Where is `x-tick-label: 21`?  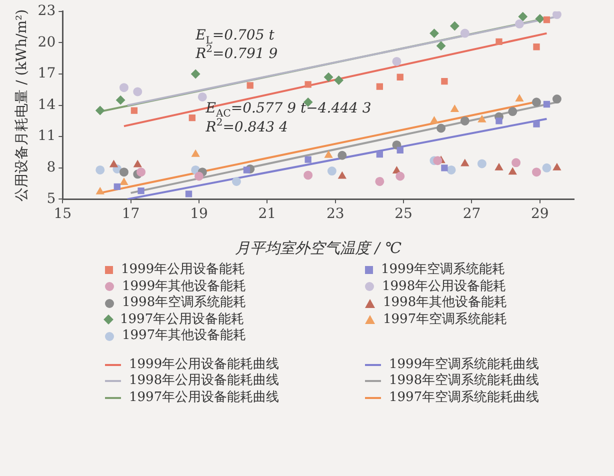 x-tick-label: 21 is located at coordinates (267, 214).